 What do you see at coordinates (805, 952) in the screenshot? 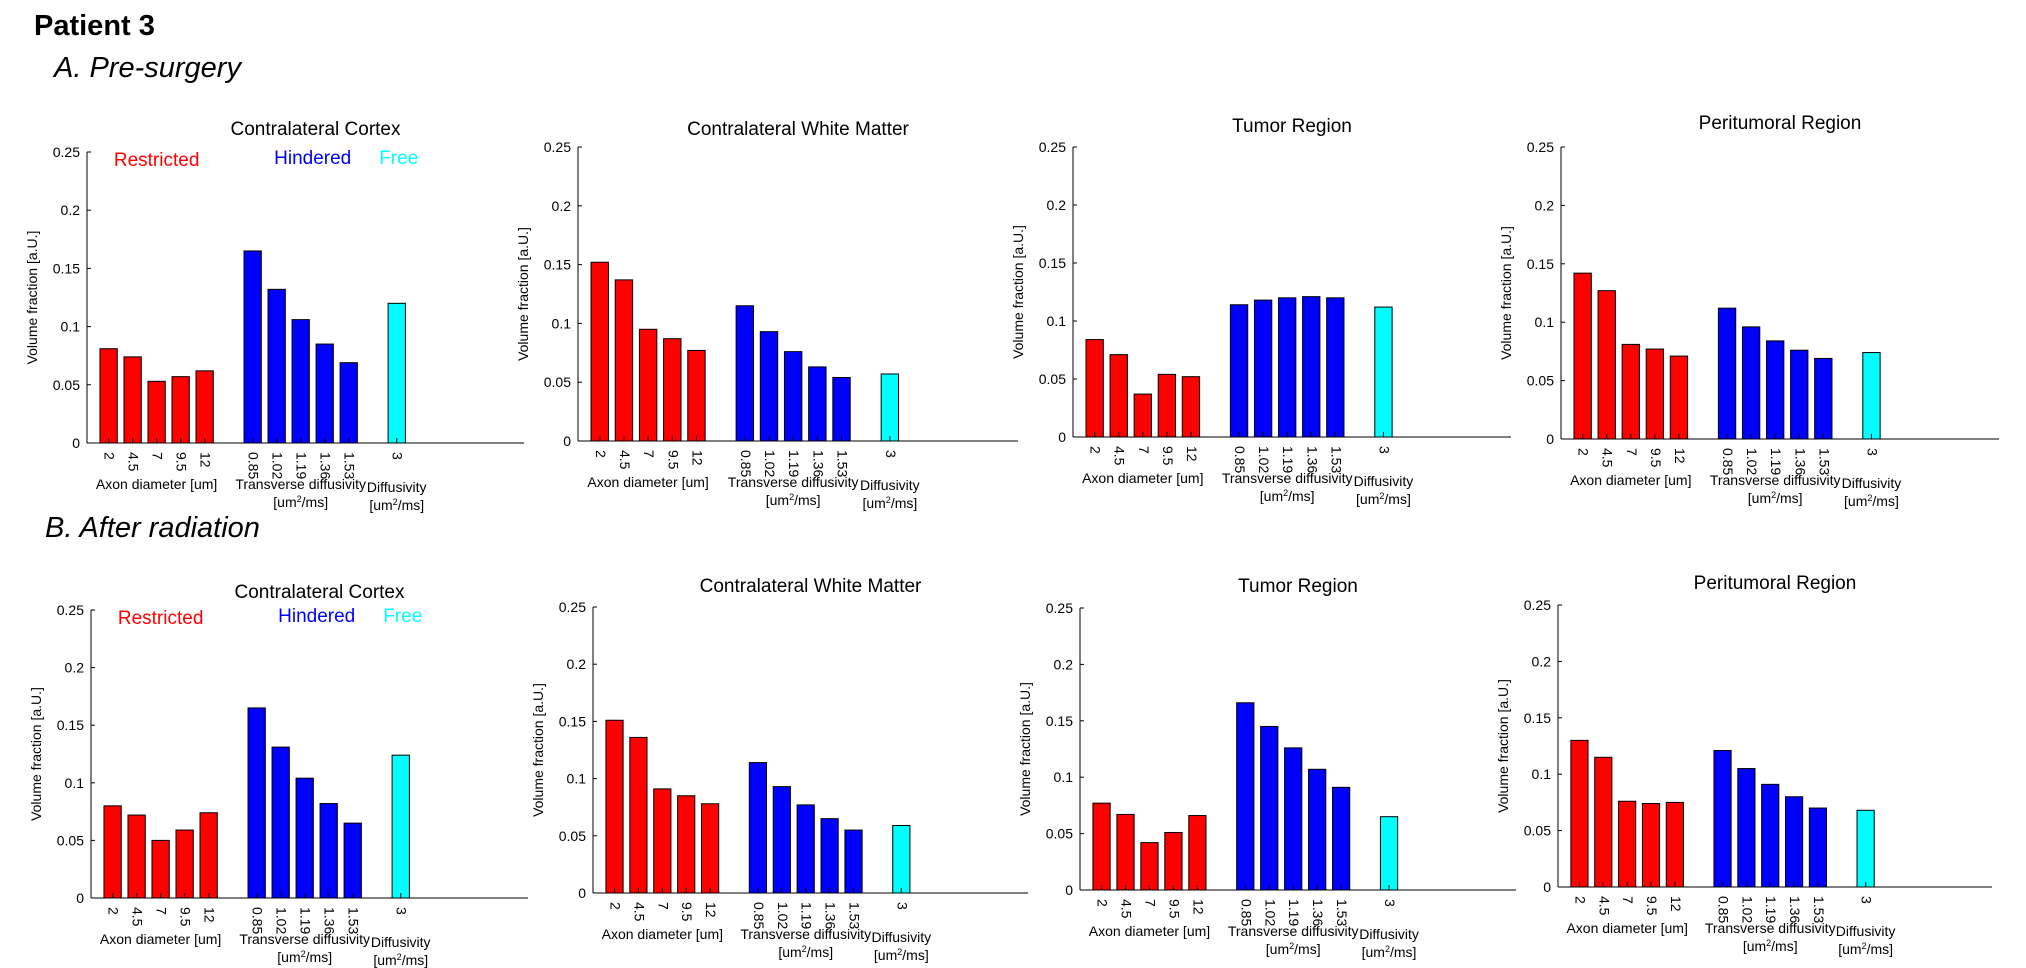
I see `x-label-hindered-unit: [um2/ms]` at bounding box center [805, 952].